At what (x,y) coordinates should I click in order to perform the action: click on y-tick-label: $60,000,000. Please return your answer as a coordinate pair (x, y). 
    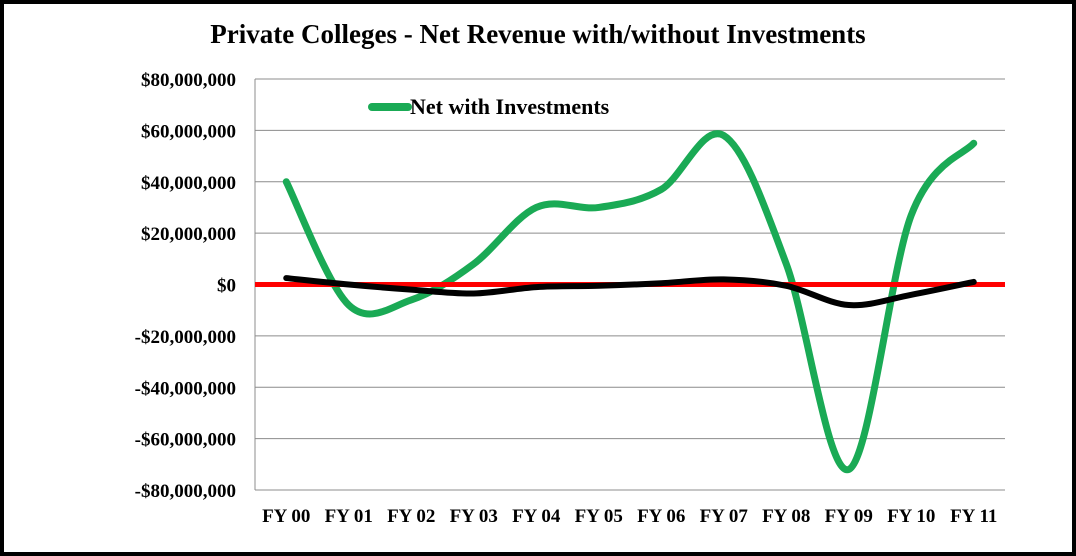
    Looking at the image, I should click on (188, 131).